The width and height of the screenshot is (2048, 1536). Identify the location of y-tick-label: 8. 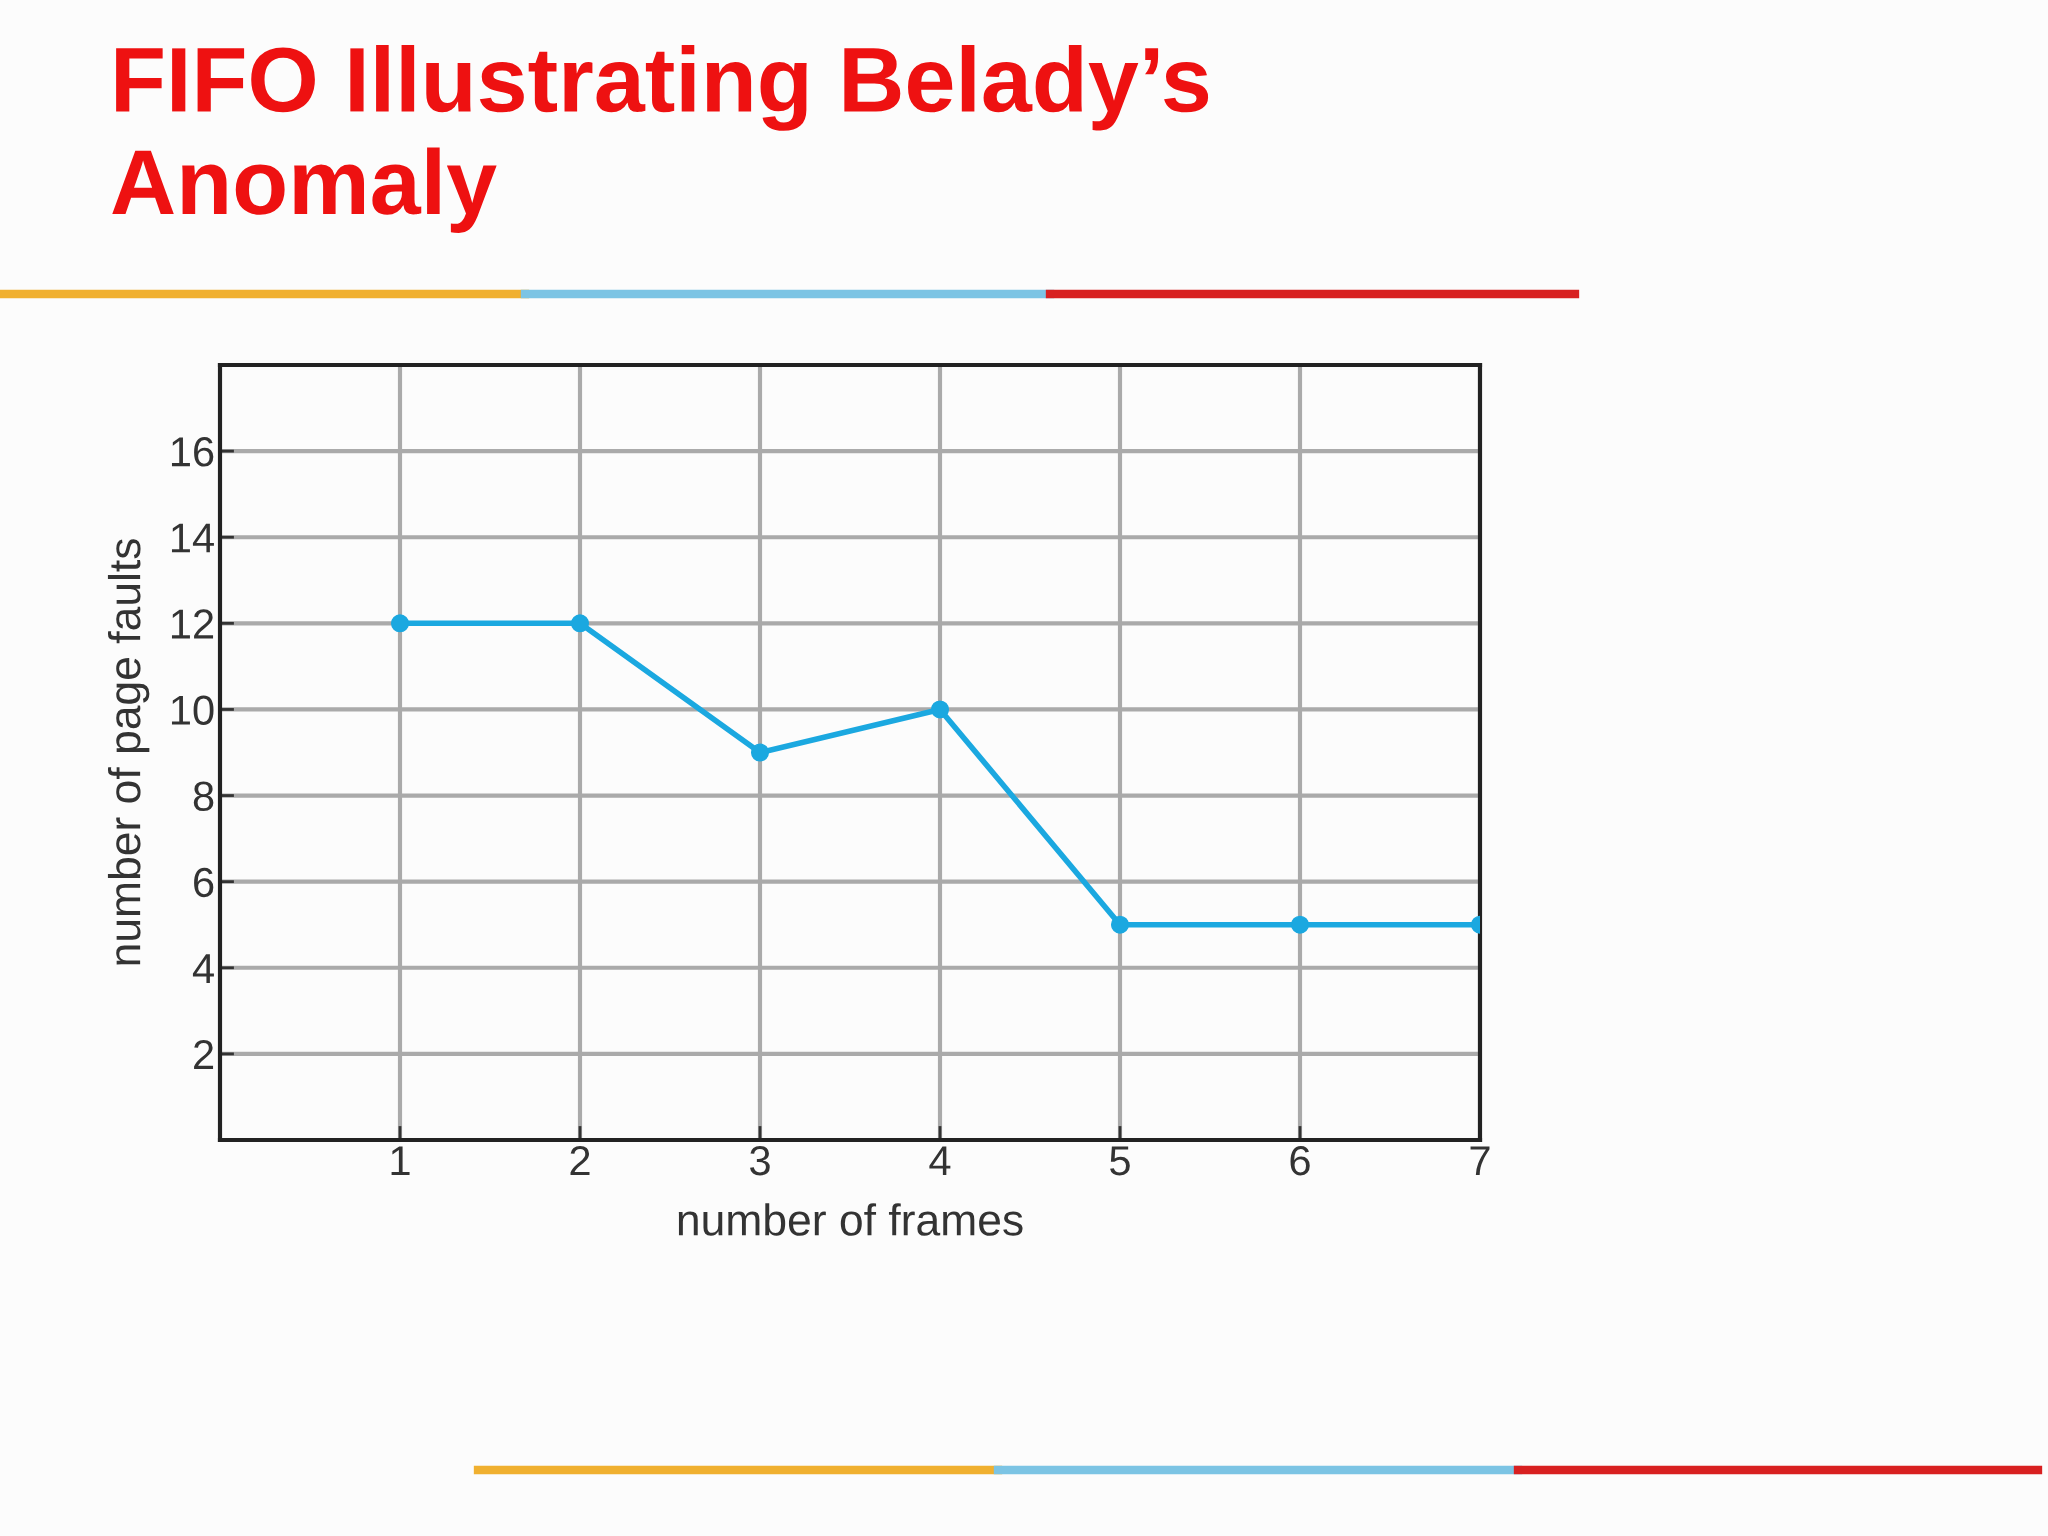
(203, 796).